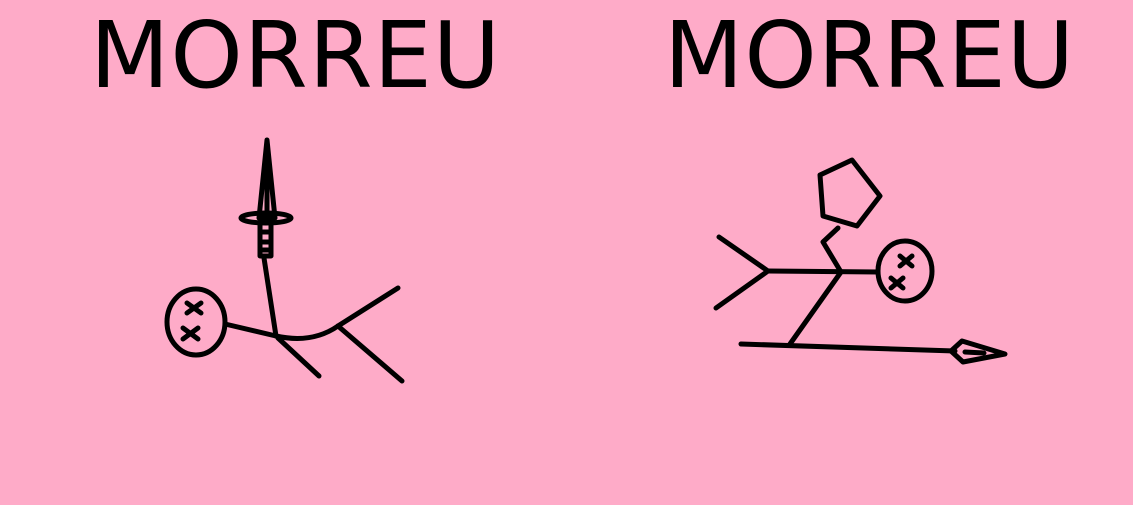 This screenshot has width=1133, height=505. I want to click on sword-left, so click(266, 198).